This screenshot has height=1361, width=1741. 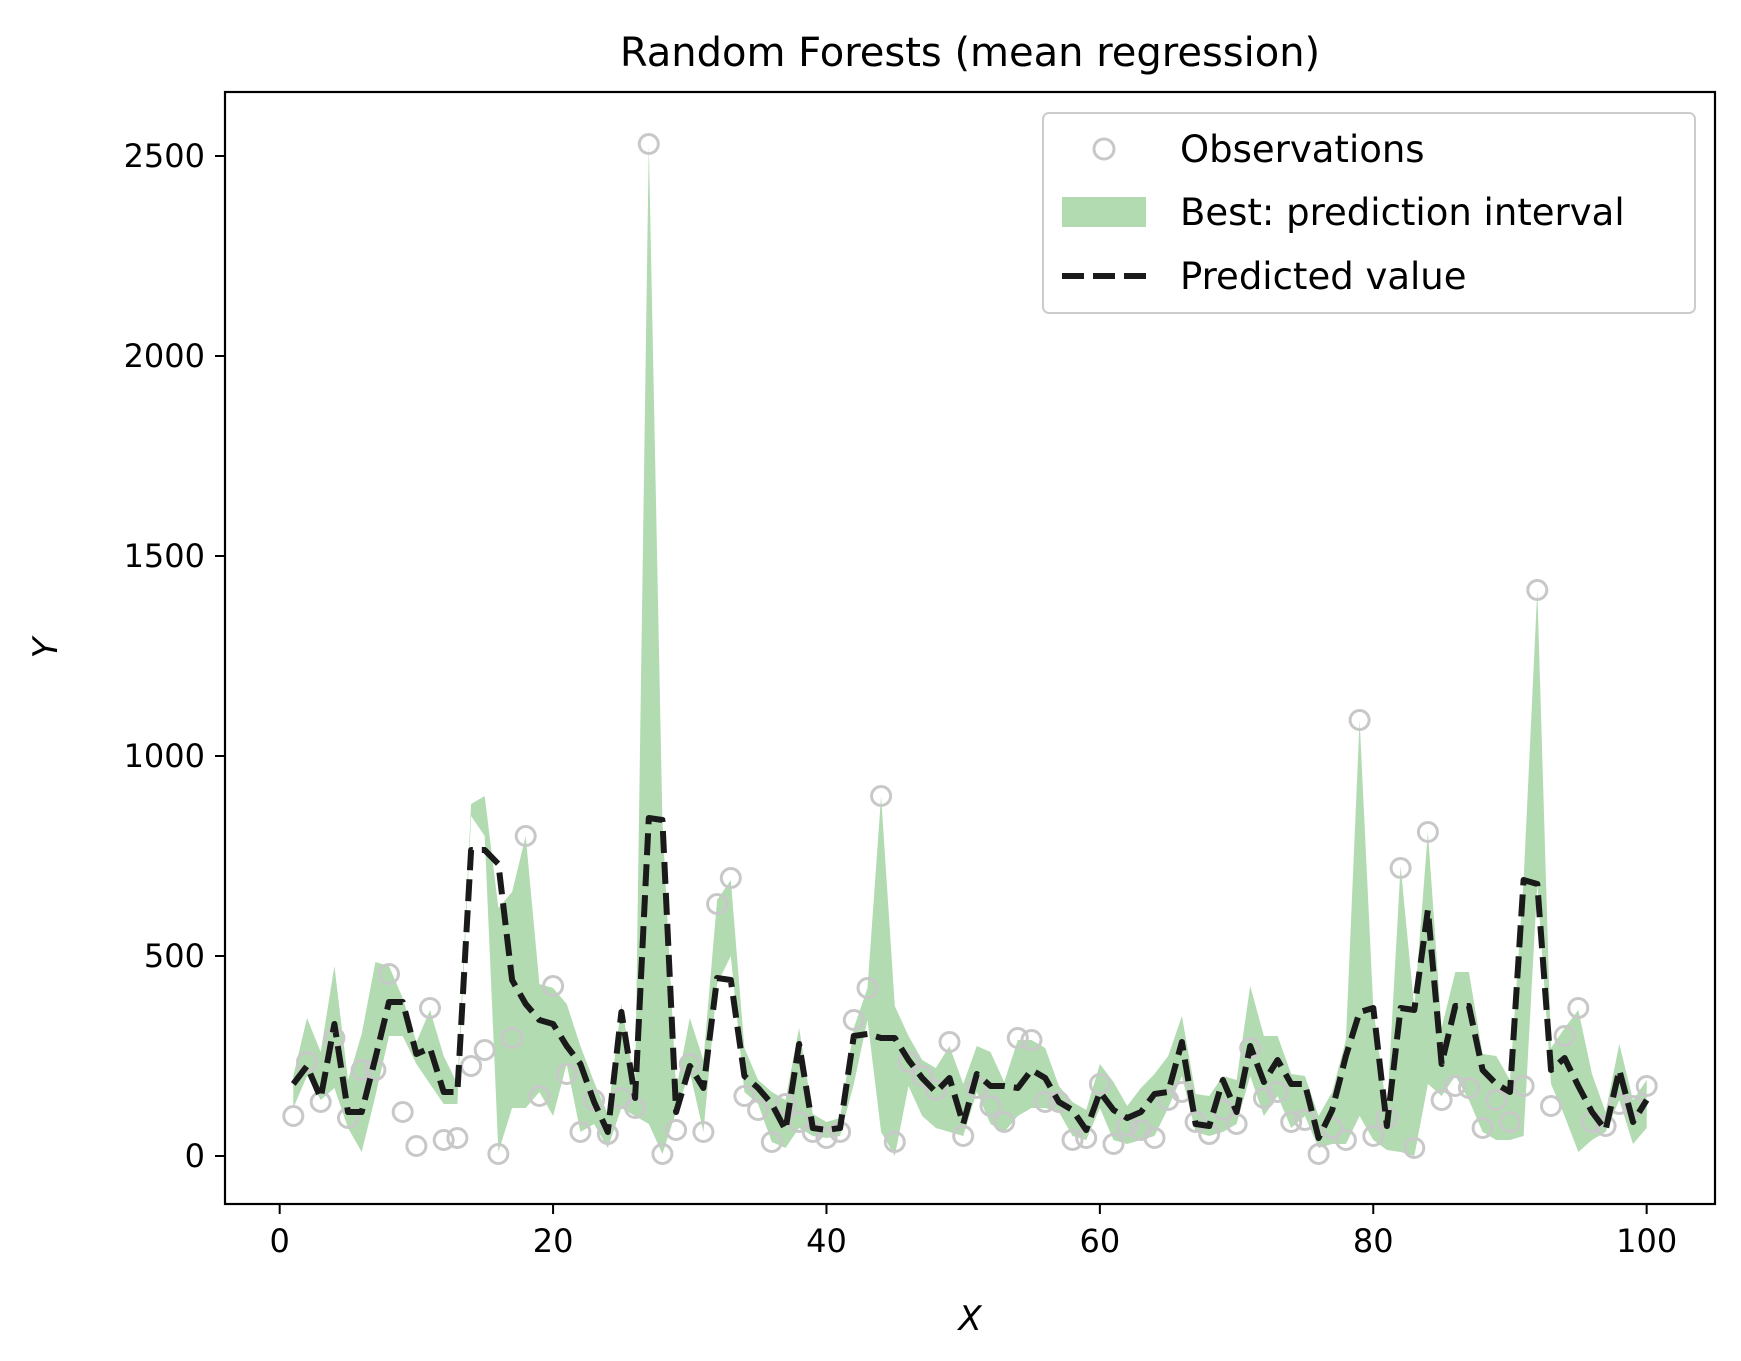 I want to click on legend-interval-label: Best: prediction interval, so click(x=1402, y=212).